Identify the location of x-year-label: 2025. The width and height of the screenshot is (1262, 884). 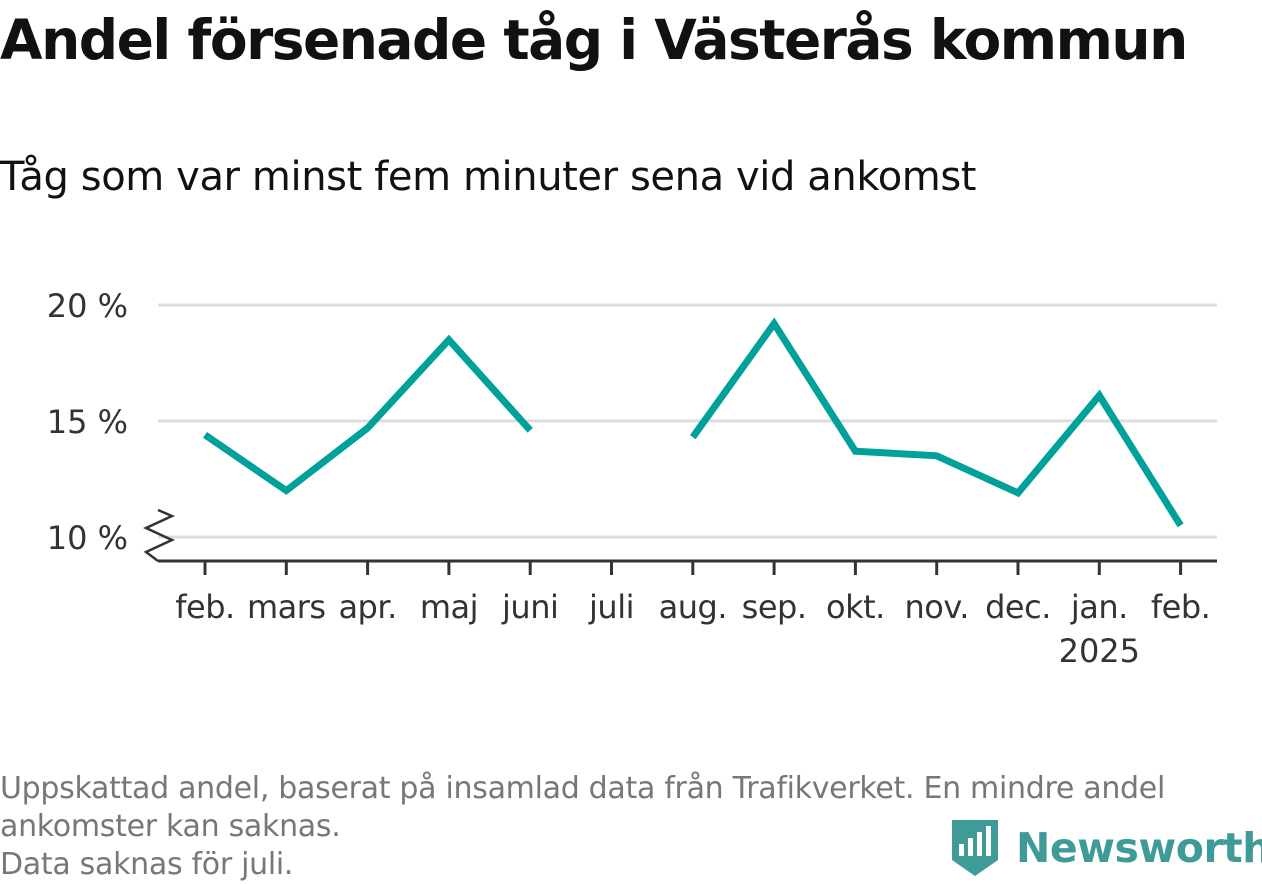
(1099, 651).